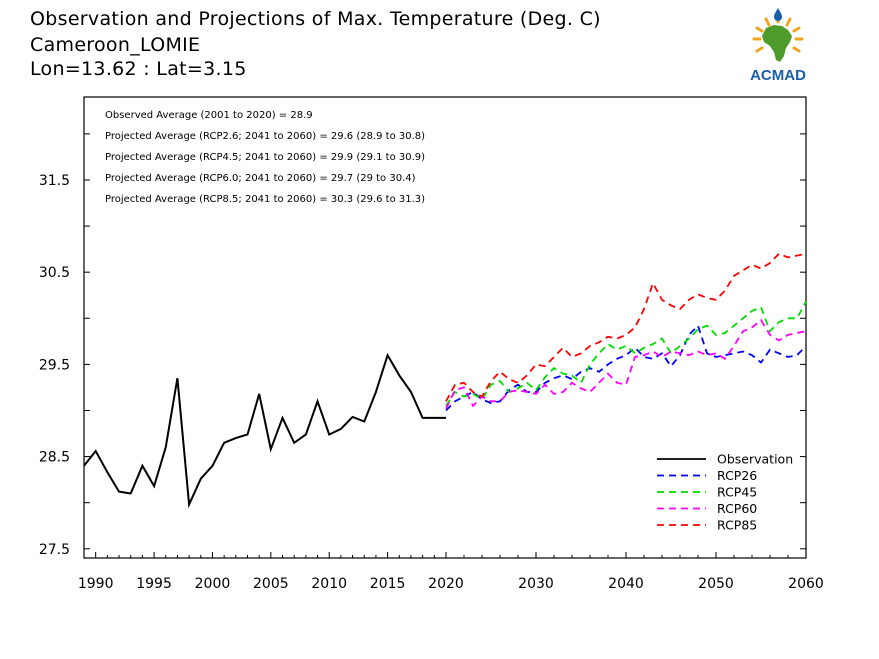  I want to click on logo-water-drop, so click(778, 14).